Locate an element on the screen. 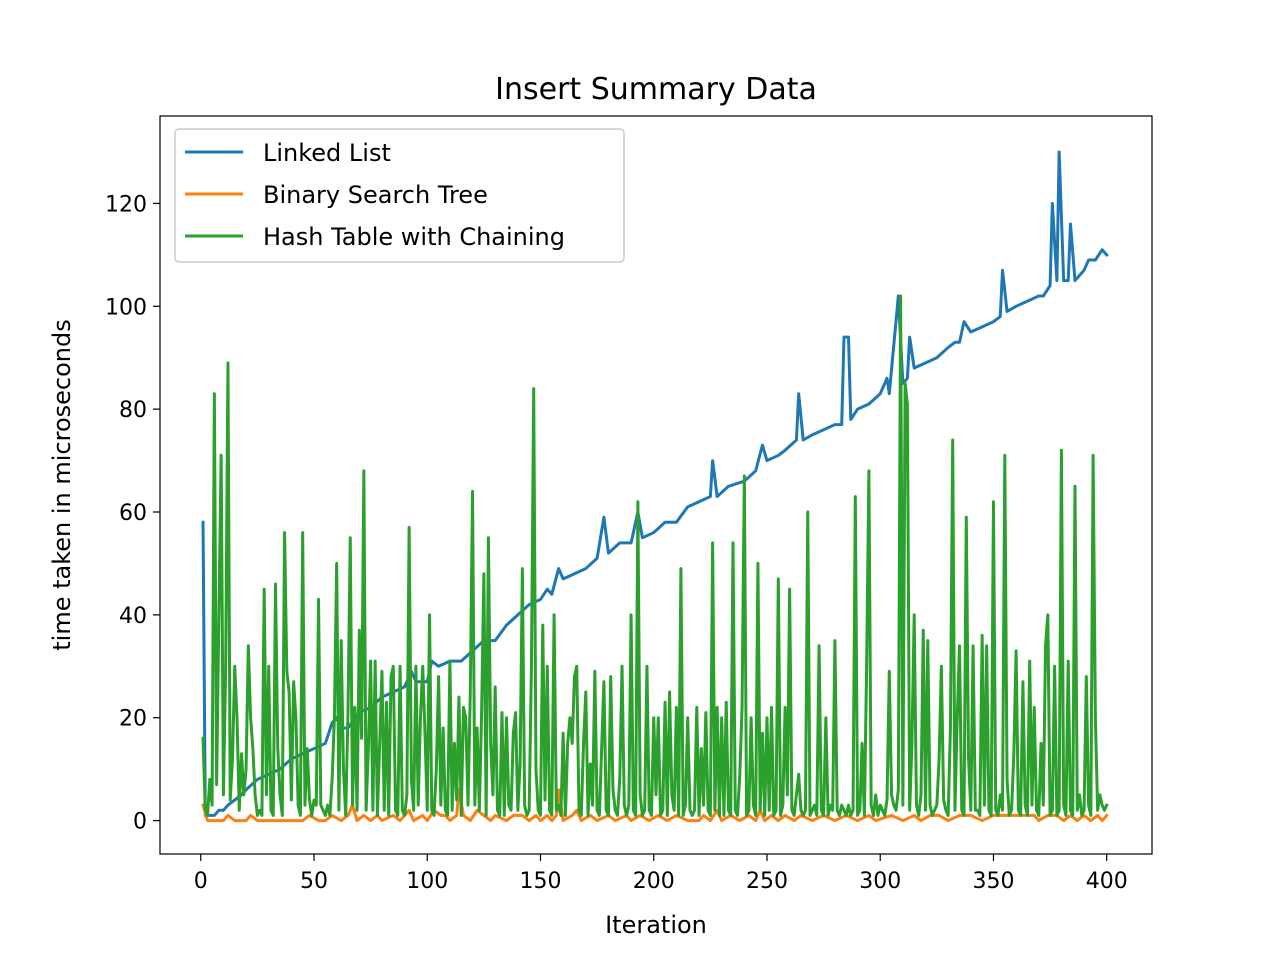  x-axis: 0 50 100 150 200 250 300 350 400 is located at coordinates (661, 874).